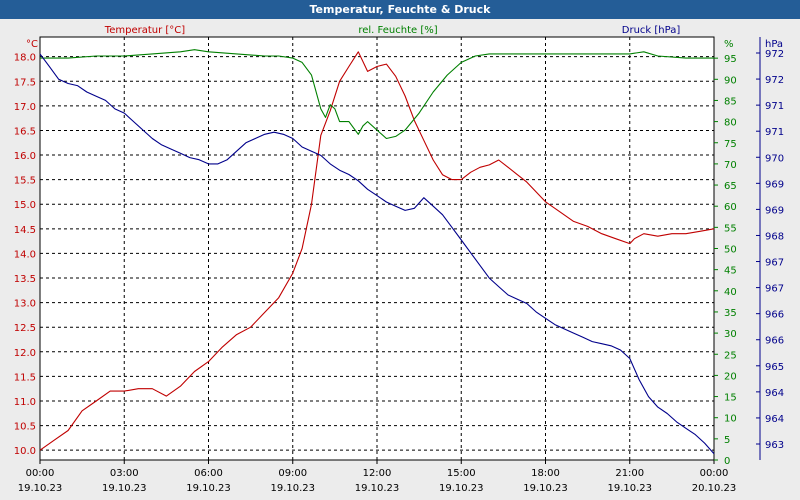  Describe the element at coordinates (545, 473) in the screenshot. I see `x-tick-time: 18:00` at that location.